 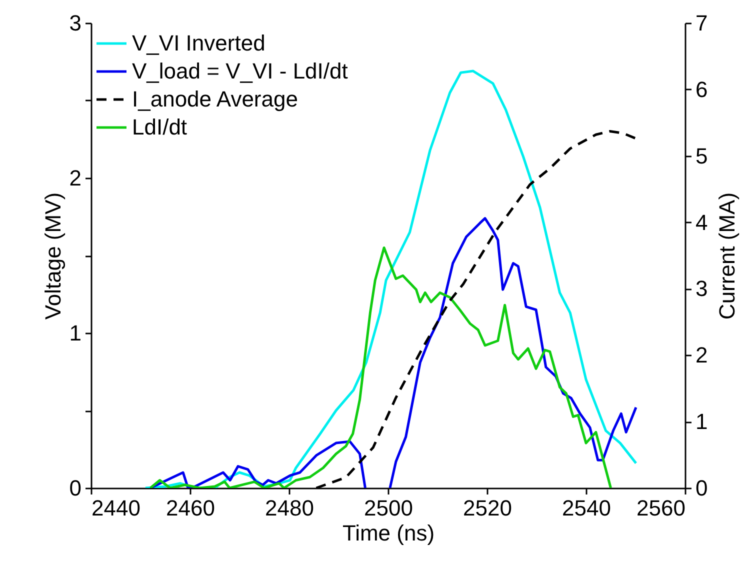 What do you see at coordinates (388, 508) in the screenshot?
I see `x-tick-label: 2500` at bounding box center [388, 508].